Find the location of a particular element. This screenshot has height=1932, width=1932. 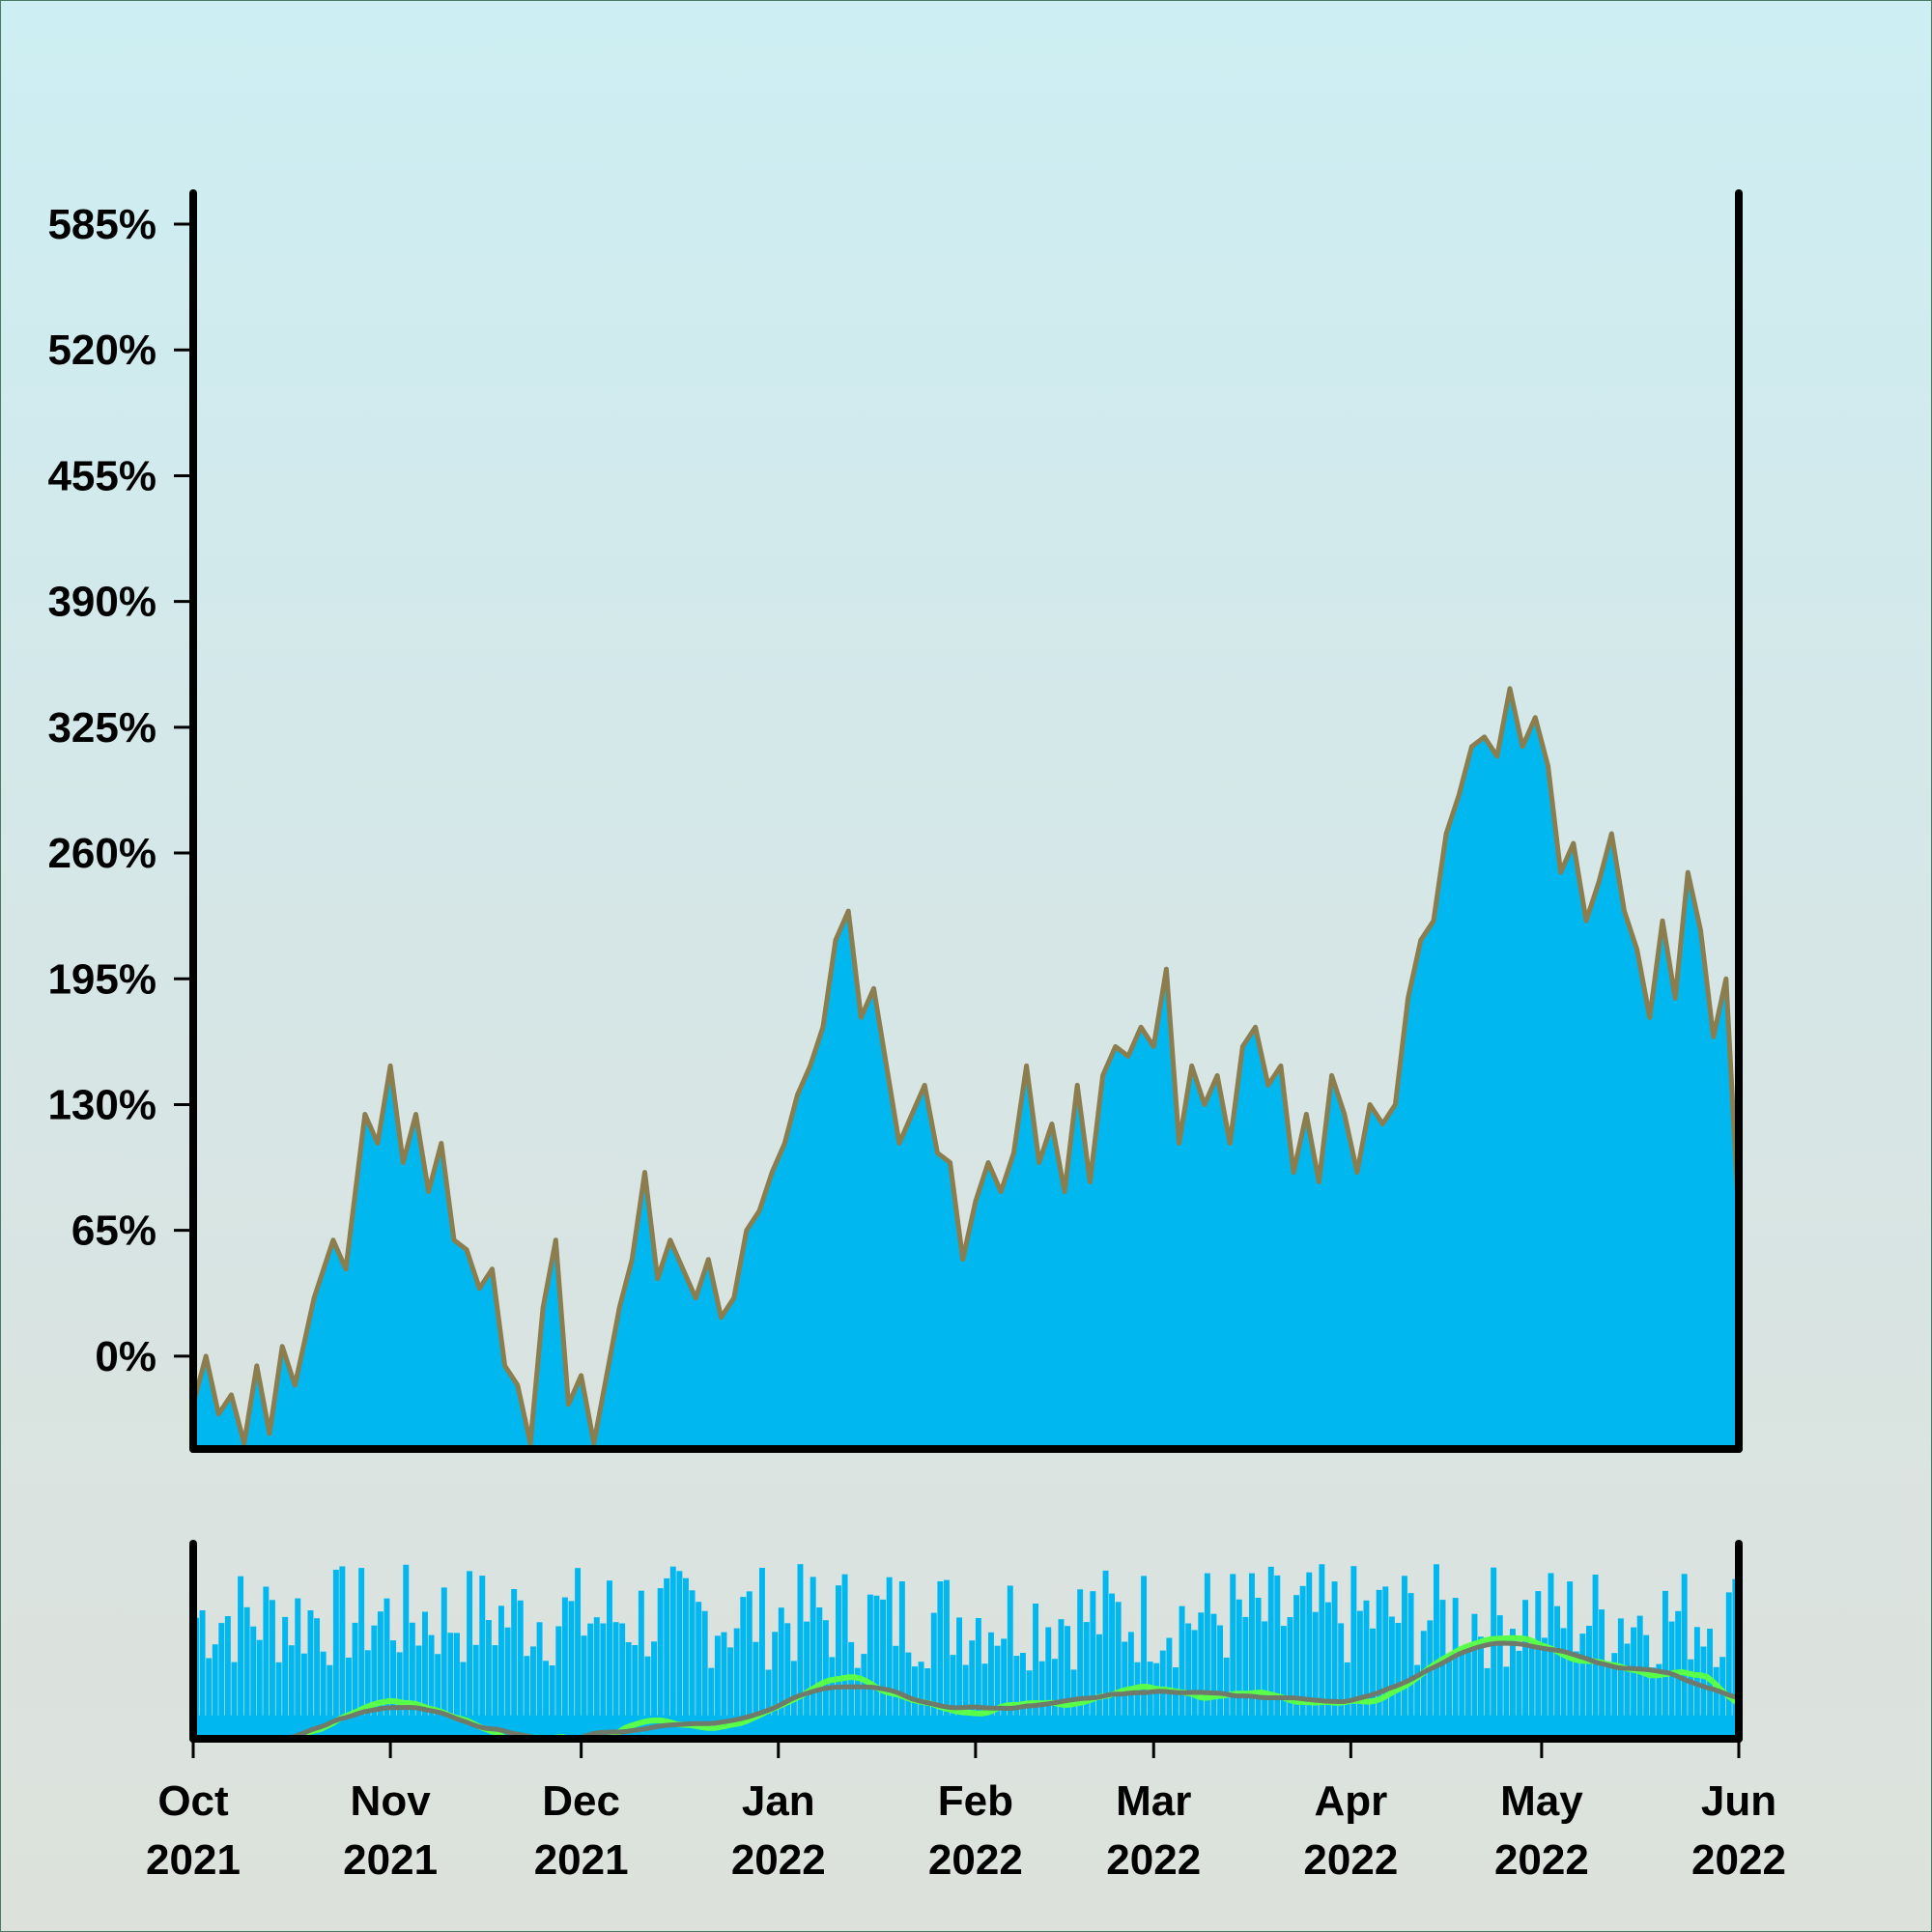

navigator-axes is located at coordinates (966, 1641).